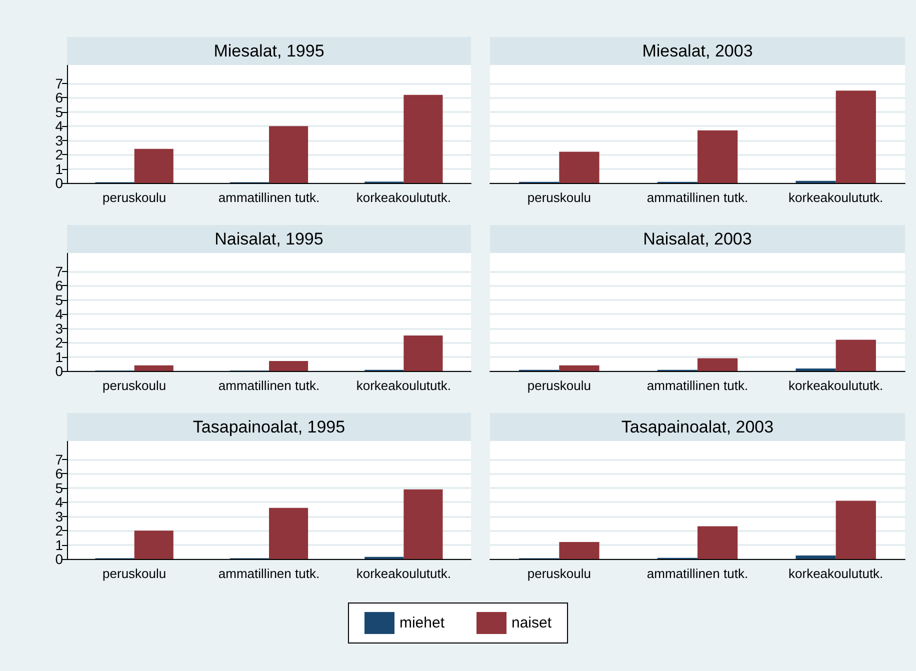  Describe the element at coordinates (269, 427) in the screenshot. I see `chart-title: Tasapainoalat, 1995` at that location.